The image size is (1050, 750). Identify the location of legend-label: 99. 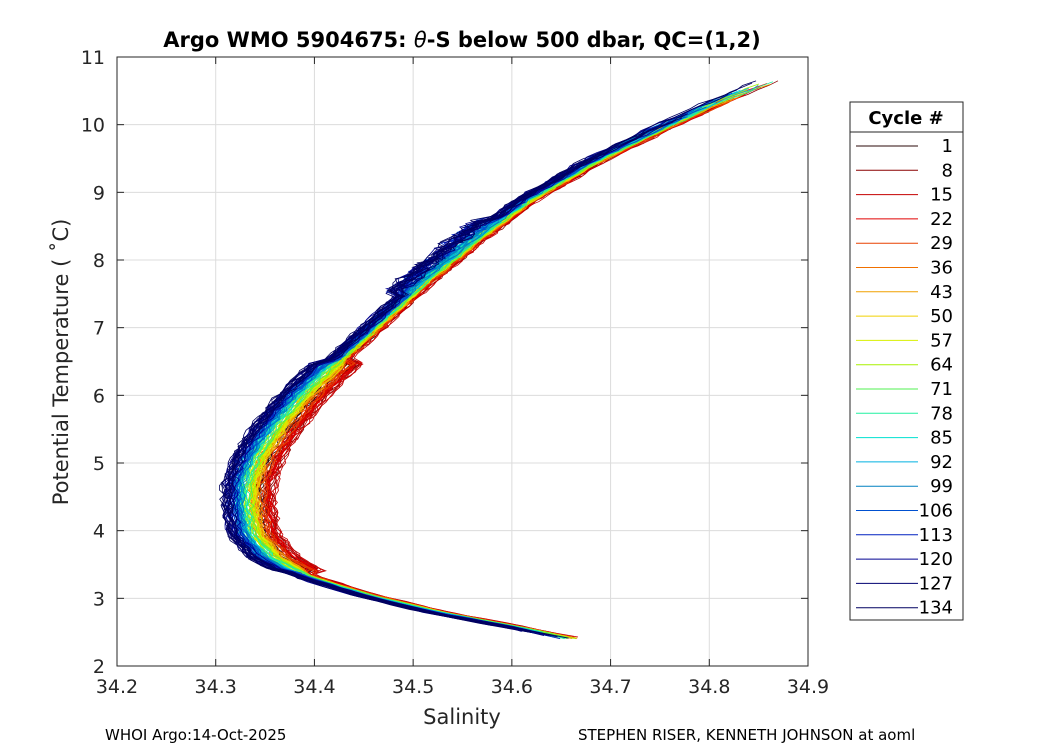
(941, 486).